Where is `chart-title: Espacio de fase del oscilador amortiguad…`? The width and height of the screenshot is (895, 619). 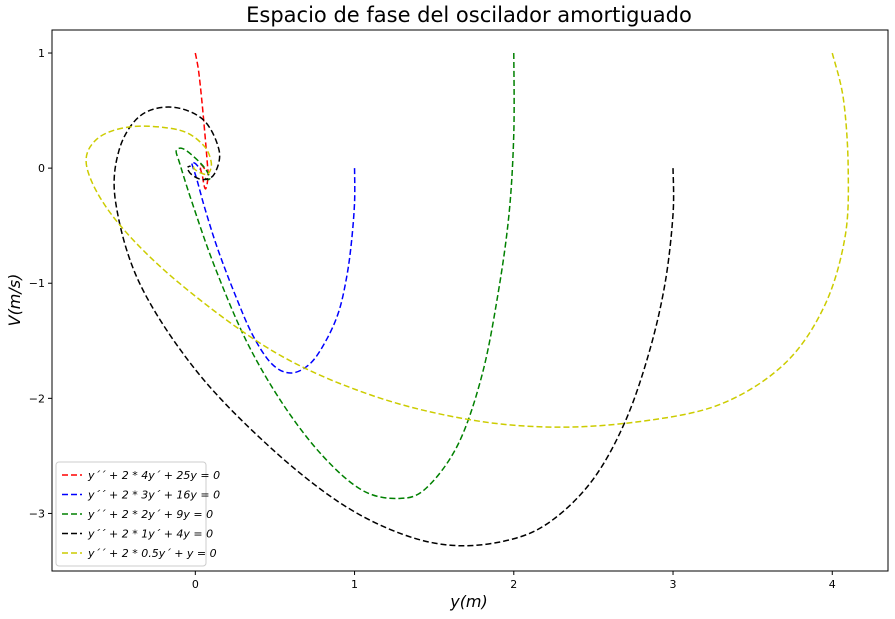
chart-title: Espacio de fase del oscilador amortiguad… is located at coordinates (469, 15).